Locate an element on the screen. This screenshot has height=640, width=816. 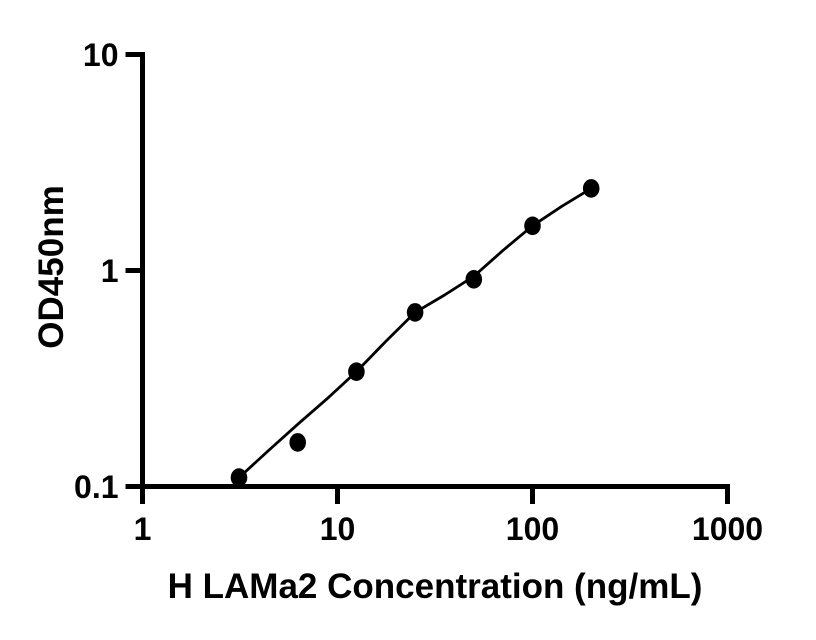
x-tick-label: 1000 is located at coordinates (727, 529).